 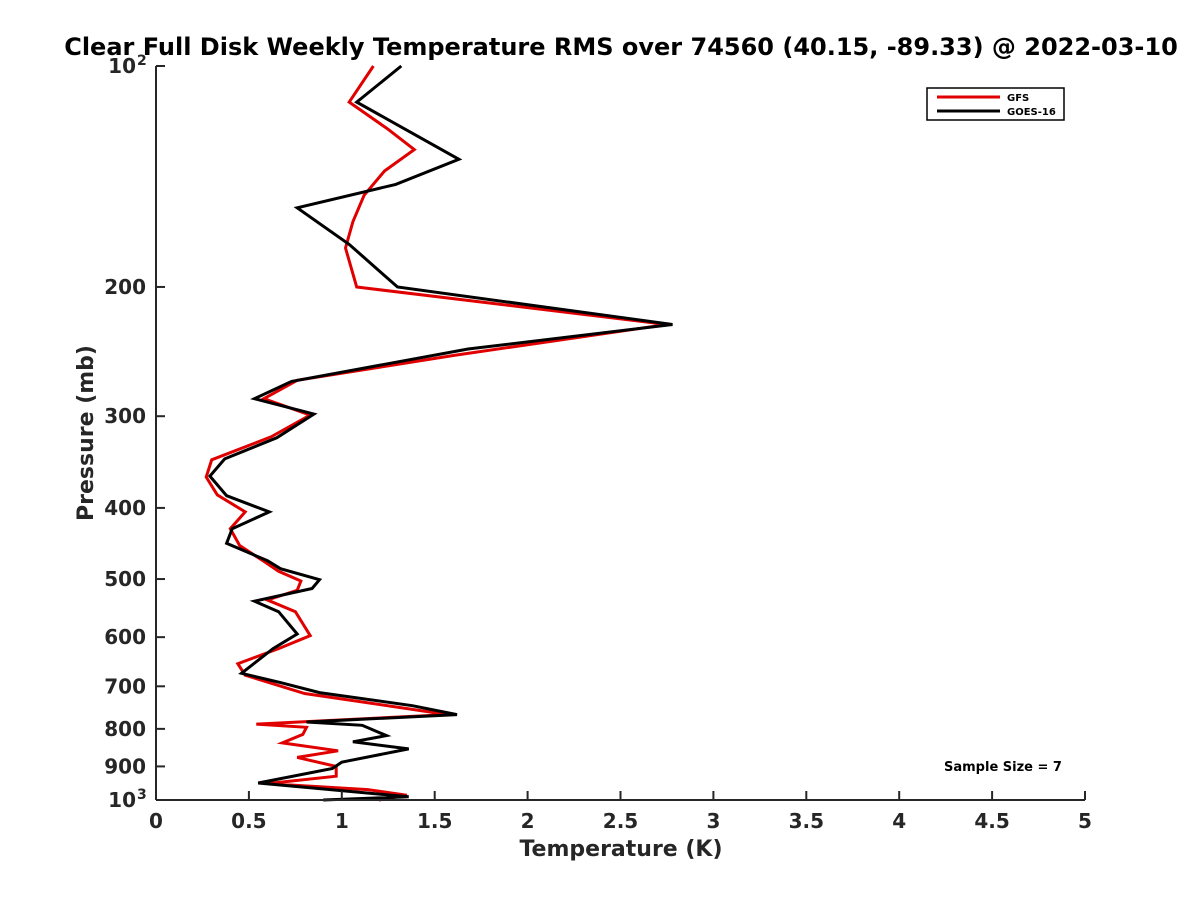 What do you see at coordinates (620, 849) in the screenshot?
I see `x-axis-label: Temperature (K)` at bounding box center [620, 849].